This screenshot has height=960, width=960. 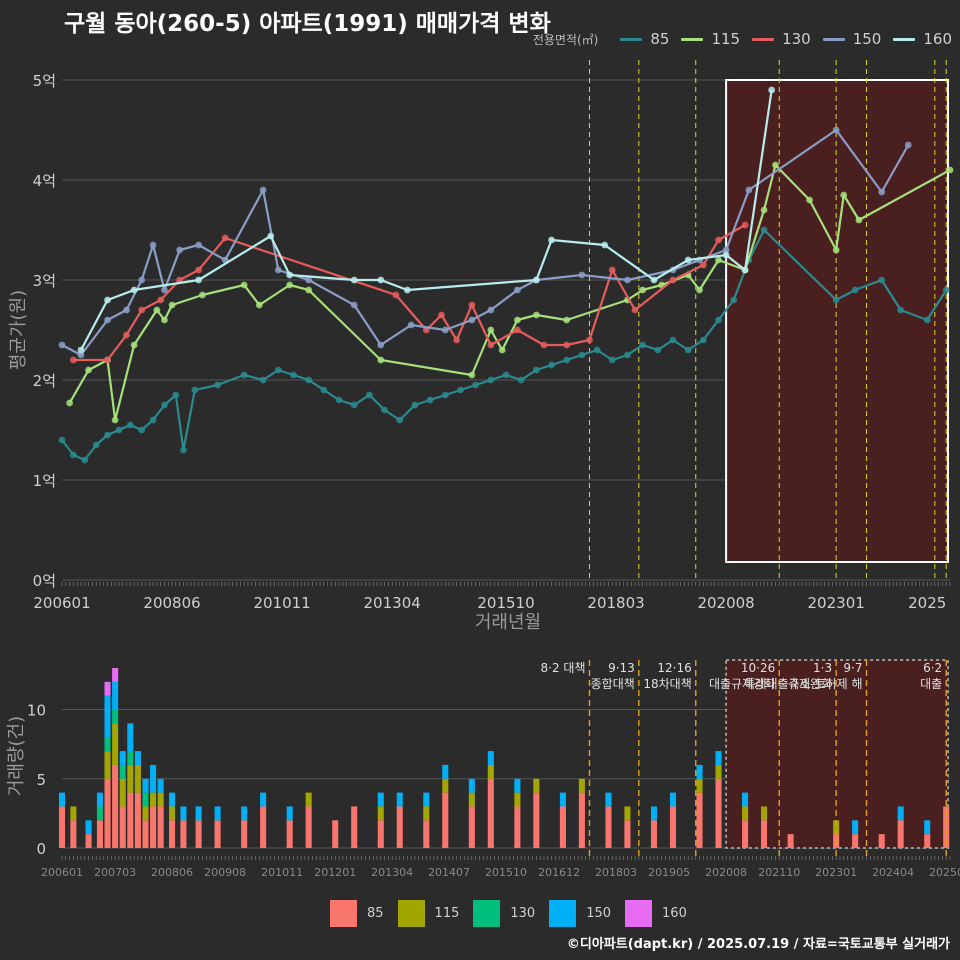 What do you see at coordinates (172, 872) in the screenshot?
I see `volume-x-tick-label: 200806` at bounding box center [172, 872].